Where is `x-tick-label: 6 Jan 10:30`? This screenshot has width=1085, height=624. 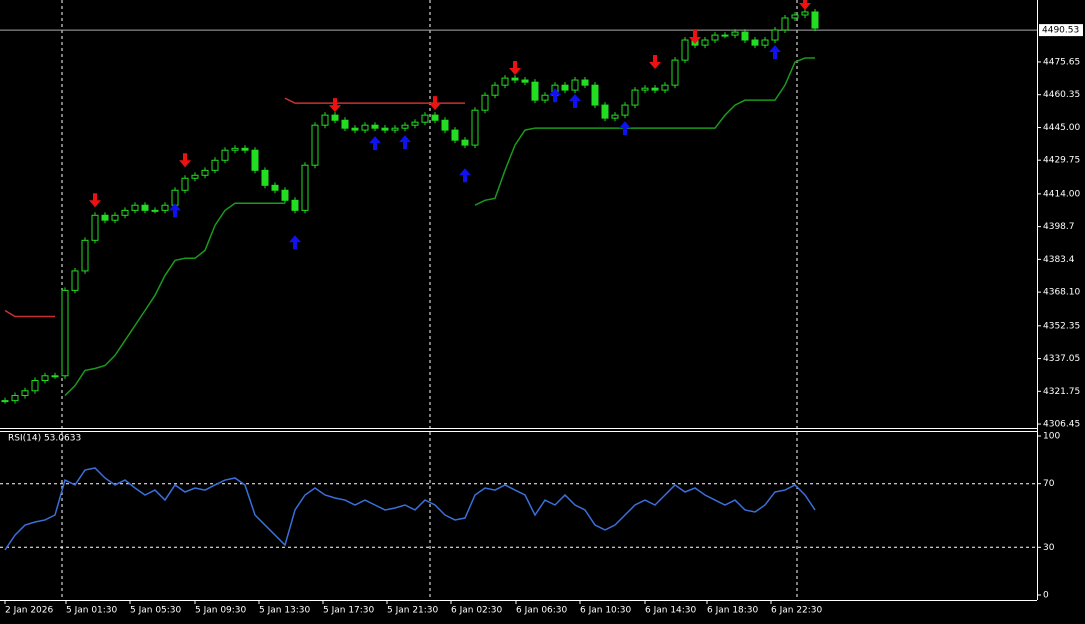
x-tick-label: 6 Jan 10:30 is located at coordinates (606, 611).